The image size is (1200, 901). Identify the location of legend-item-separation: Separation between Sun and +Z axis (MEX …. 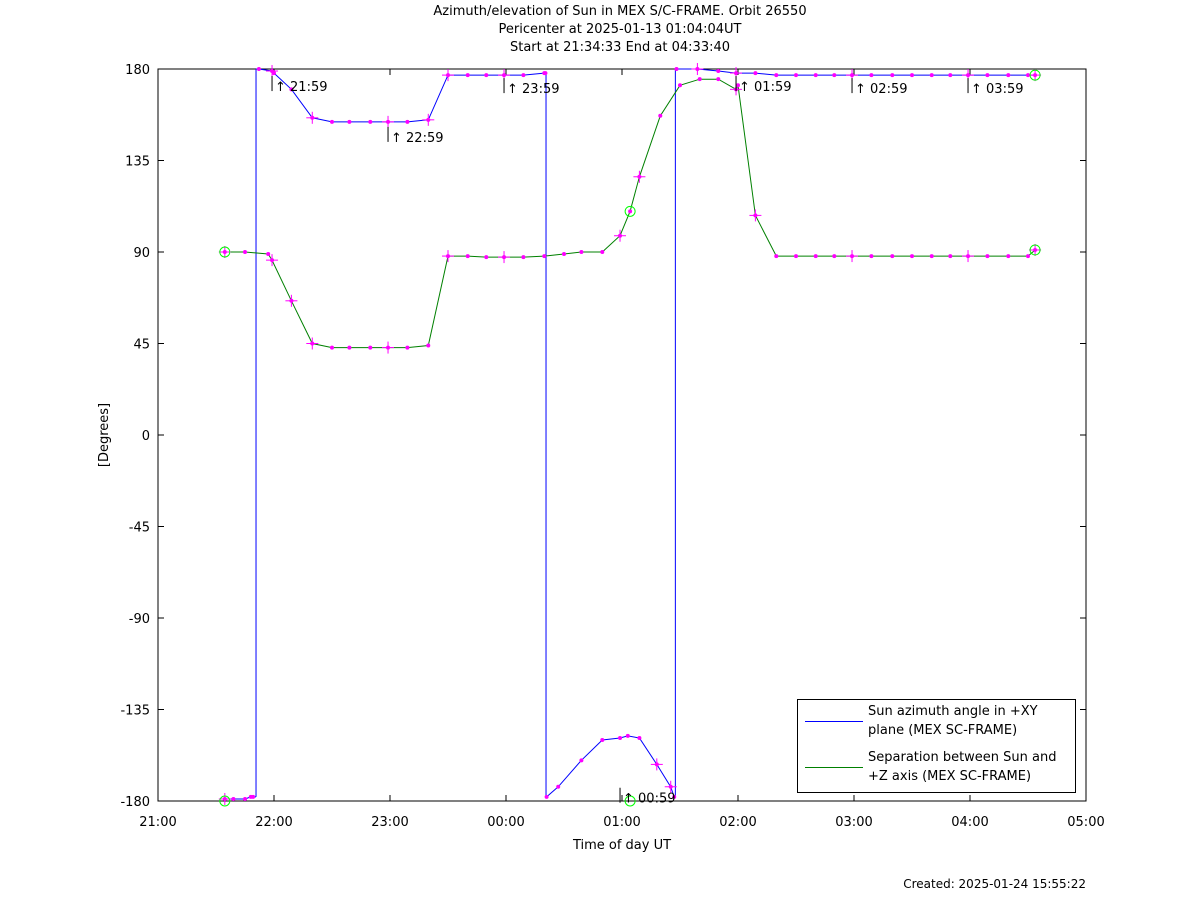
(936, 768).